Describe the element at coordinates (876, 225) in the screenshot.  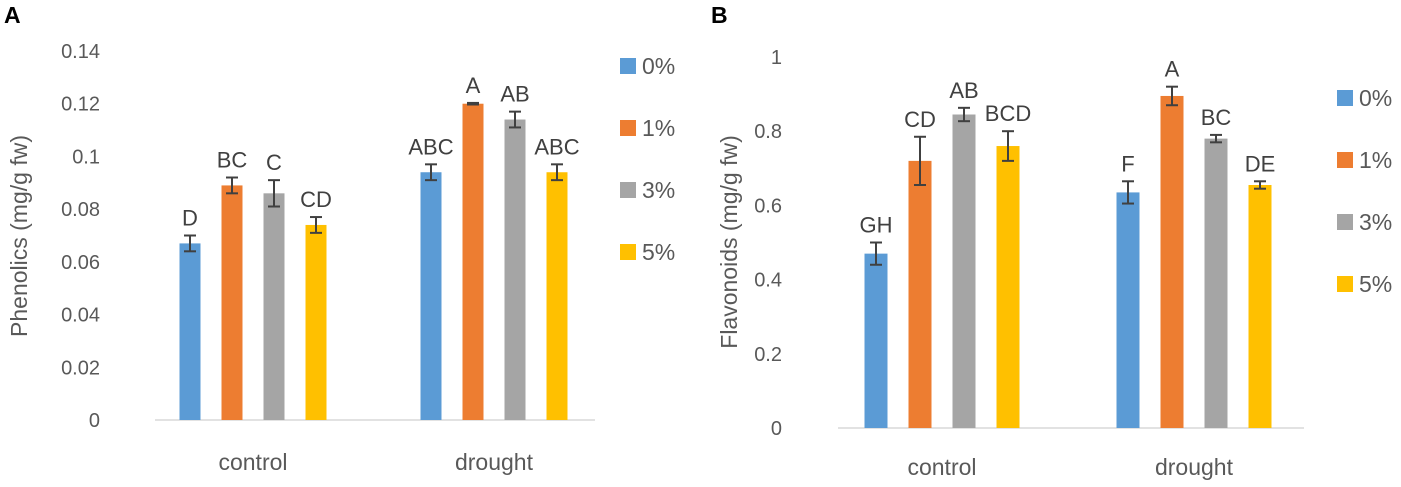
I see `significance-letter: GH` at that location.